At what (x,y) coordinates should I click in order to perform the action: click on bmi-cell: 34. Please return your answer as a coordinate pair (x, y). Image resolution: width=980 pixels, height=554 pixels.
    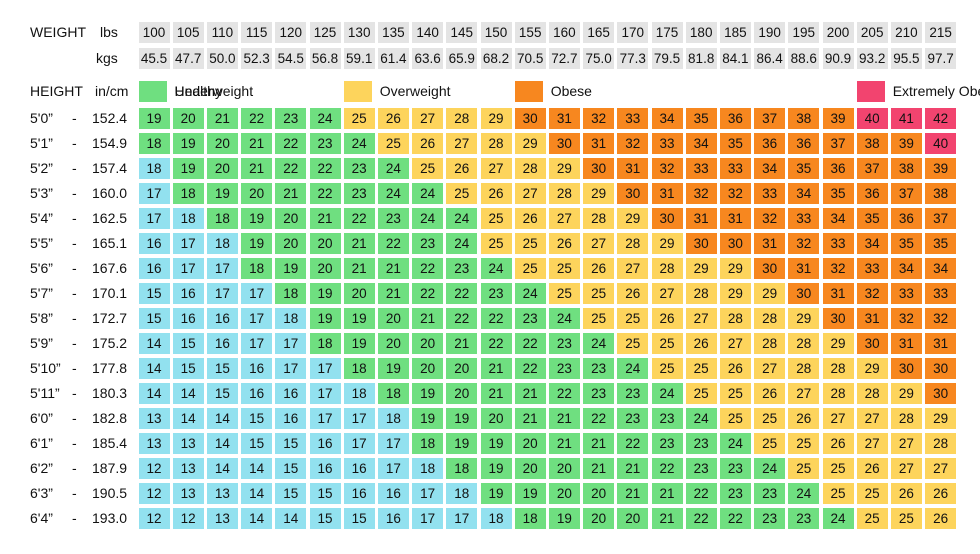
    Looking at the image, I should click on (701, 143).